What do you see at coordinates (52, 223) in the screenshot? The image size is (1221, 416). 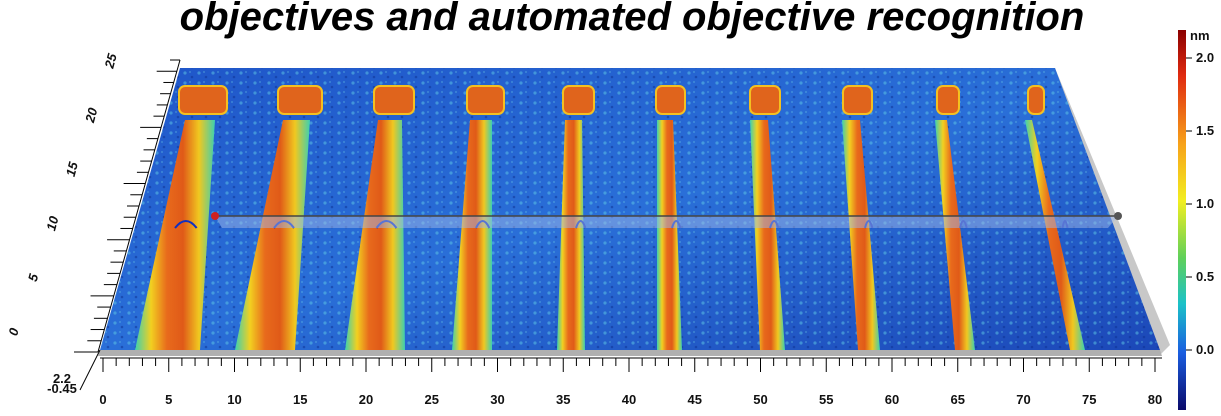 I see `y-tick-label: 10` at bounding box center [52, 223].